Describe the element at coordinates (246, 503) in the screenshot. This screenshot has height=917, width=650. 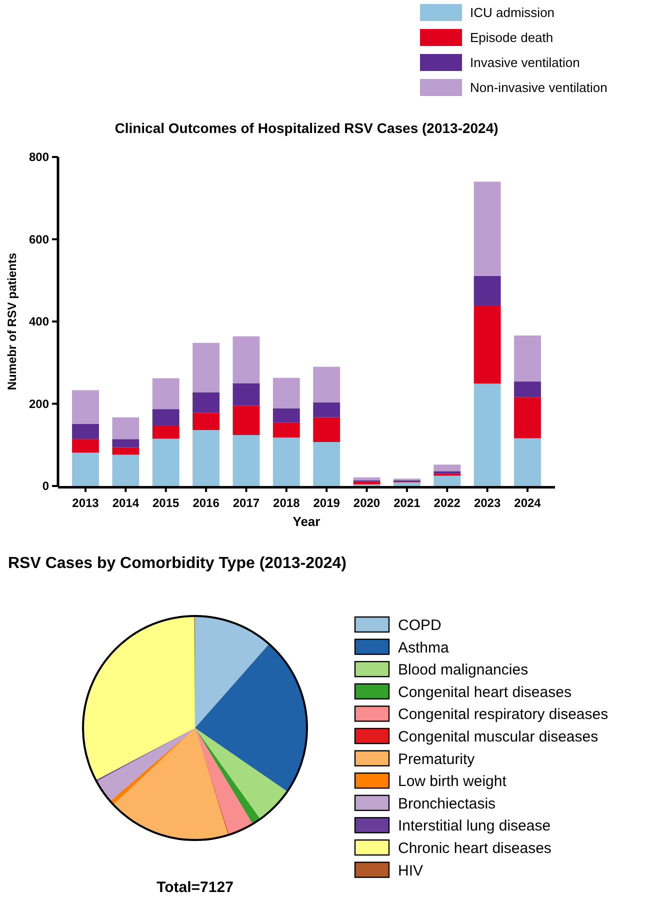
I see `x-tick-label: 2017` at that location.